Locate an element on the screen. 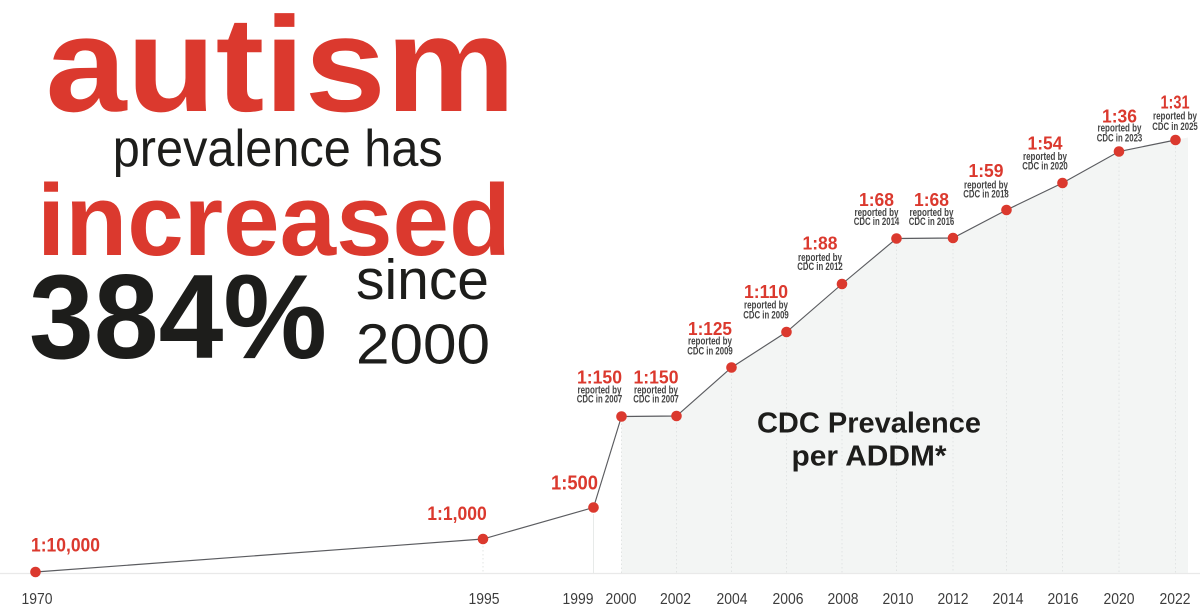  svg-text: CDC in 2012 is located at coordinates (820, 267).